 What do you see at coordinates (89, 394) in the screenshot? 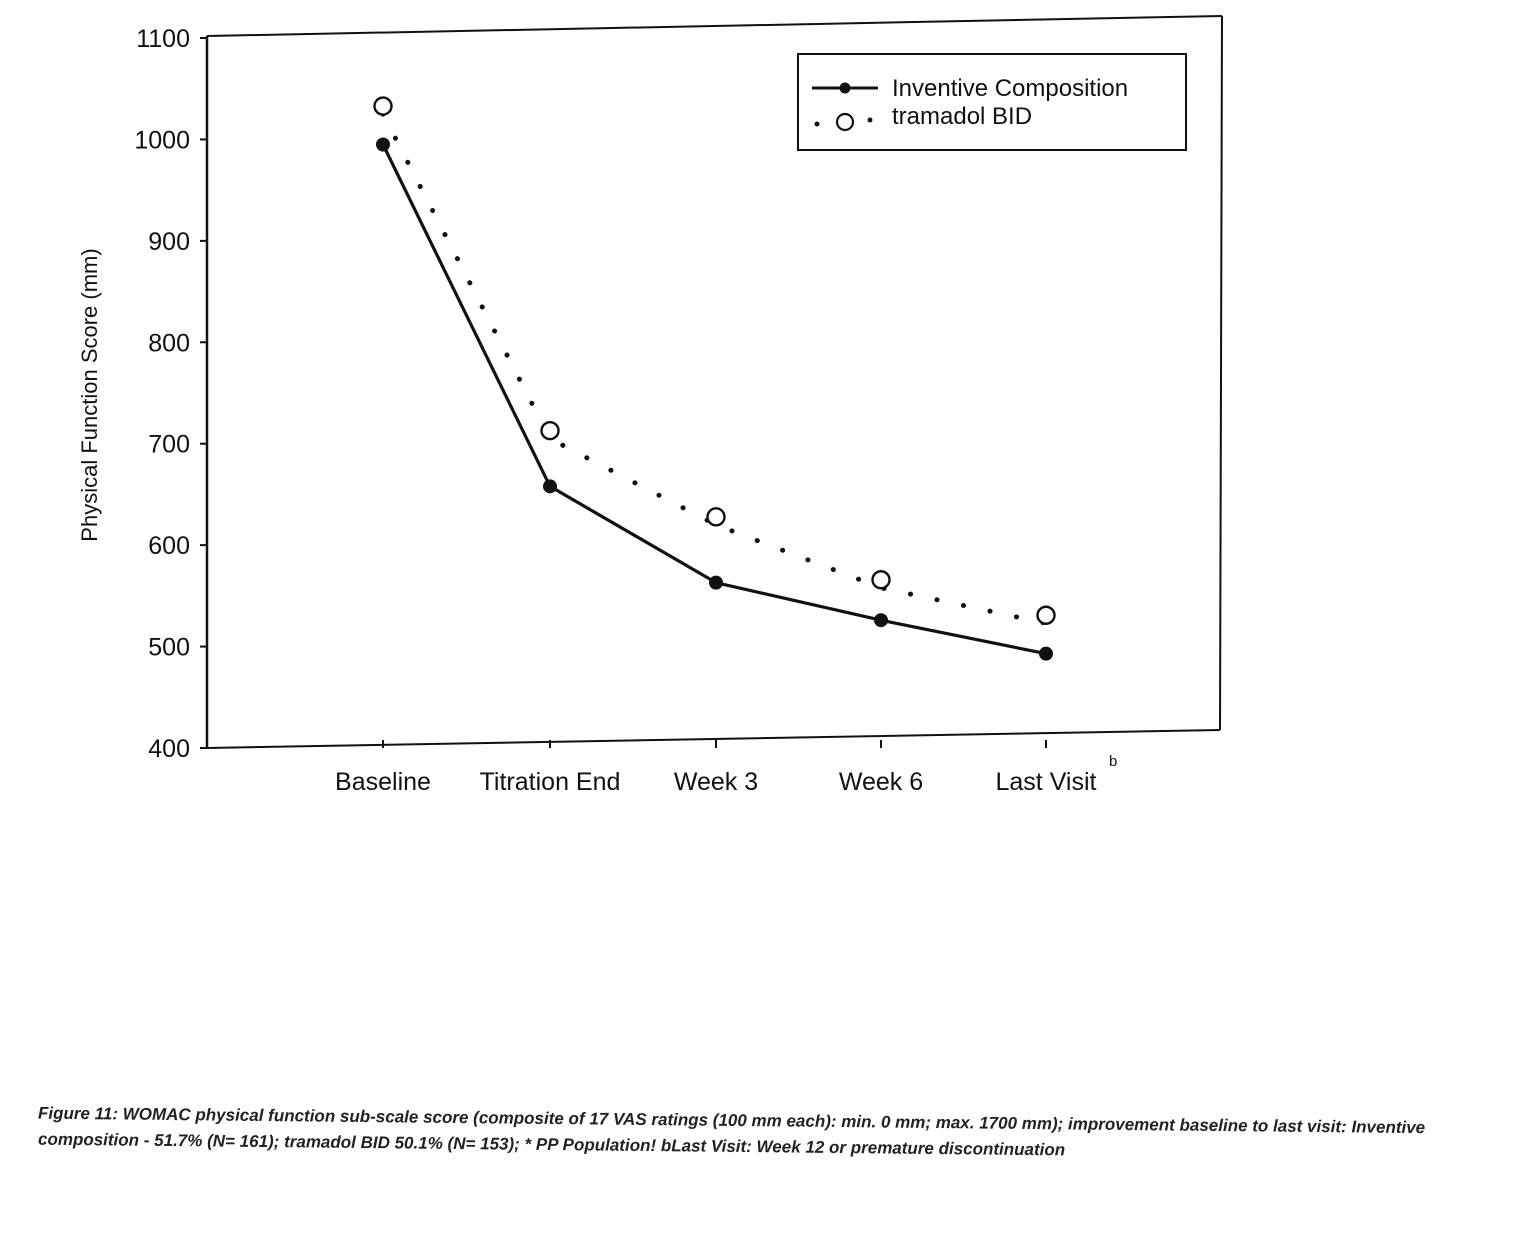
I see `y-axis-label: Physical Function Score (mm)` at bounding box center [89, 394].